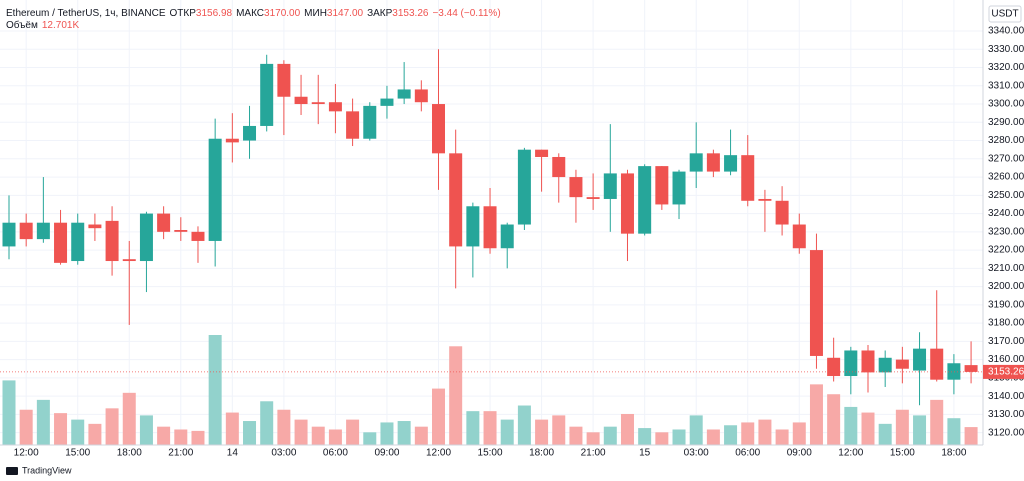 This screenshot has height=481, width=1024. What do you see at coordinates (47, 470) in the screenshot?
I see `brand: TradingView` at bounding box center [47, 470].